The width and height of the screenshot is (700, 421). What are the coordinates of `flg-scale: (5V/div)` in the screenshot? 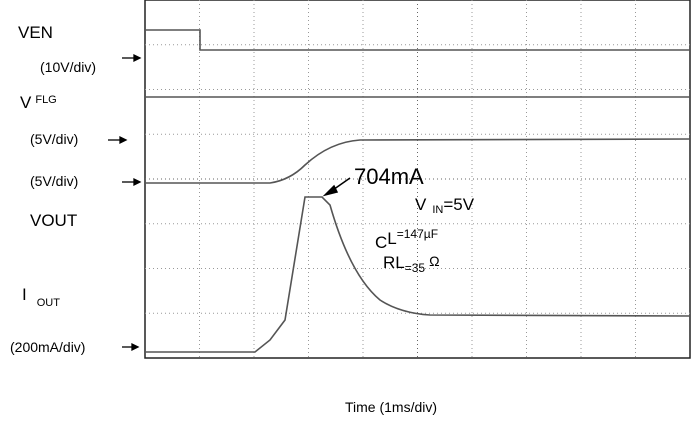 It's located at (54, 139).